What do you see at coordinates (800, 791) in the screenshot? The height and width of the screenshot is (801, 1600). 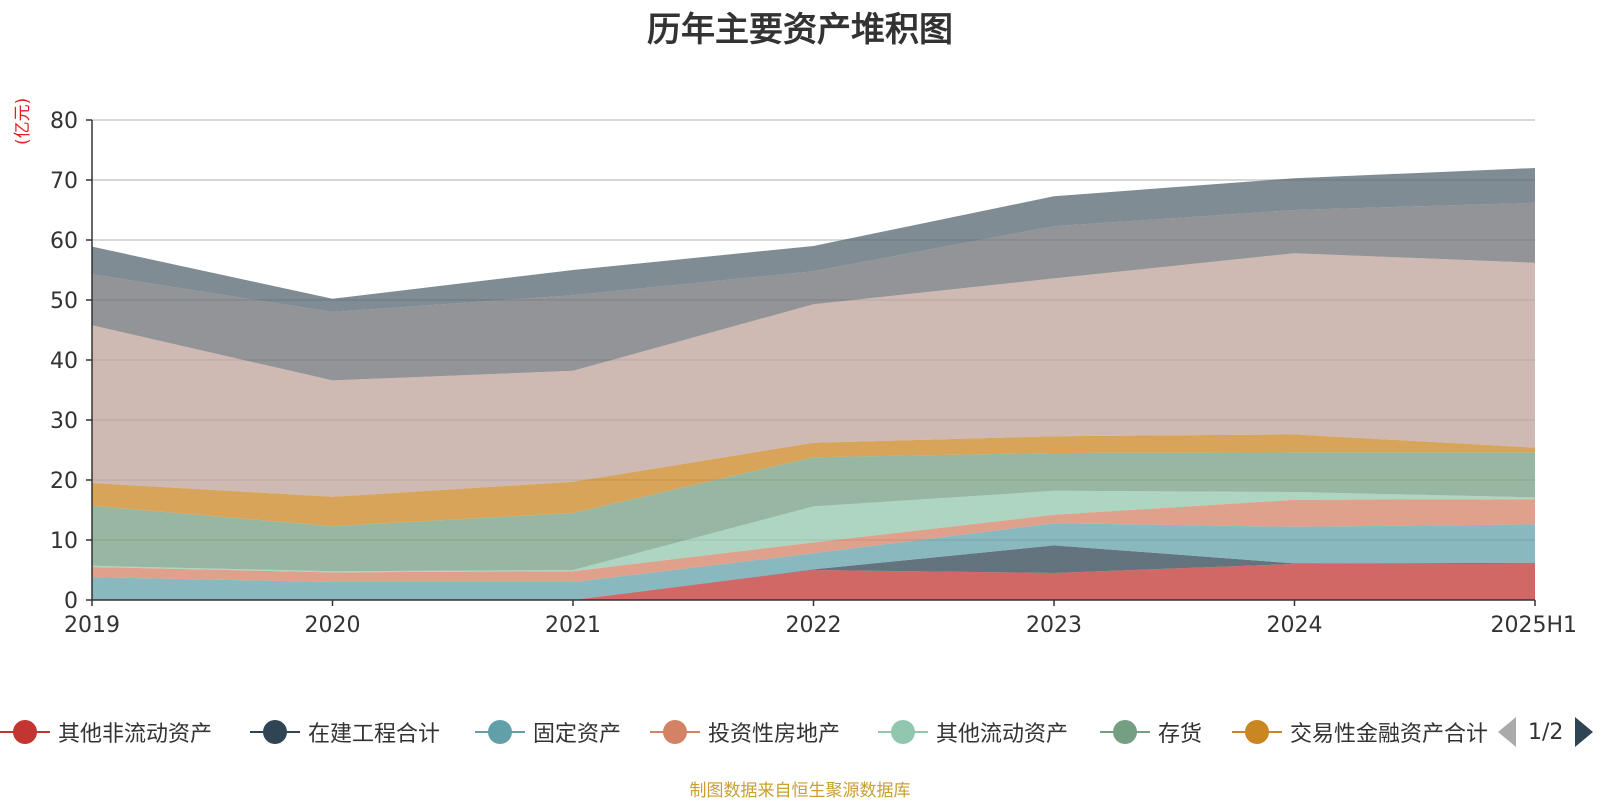 I see `data-source-note: 制图数据来自恒生聚源数据库` at bounding box center [800, 791].